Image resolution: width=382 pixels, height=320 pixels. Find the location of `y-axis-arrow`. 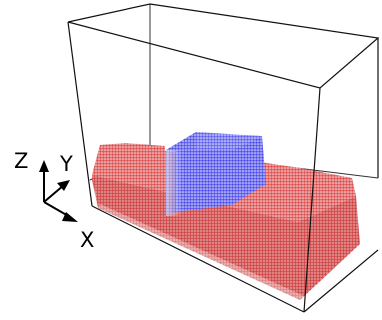

y-axis-arrow is located at coordinates (54, 193).